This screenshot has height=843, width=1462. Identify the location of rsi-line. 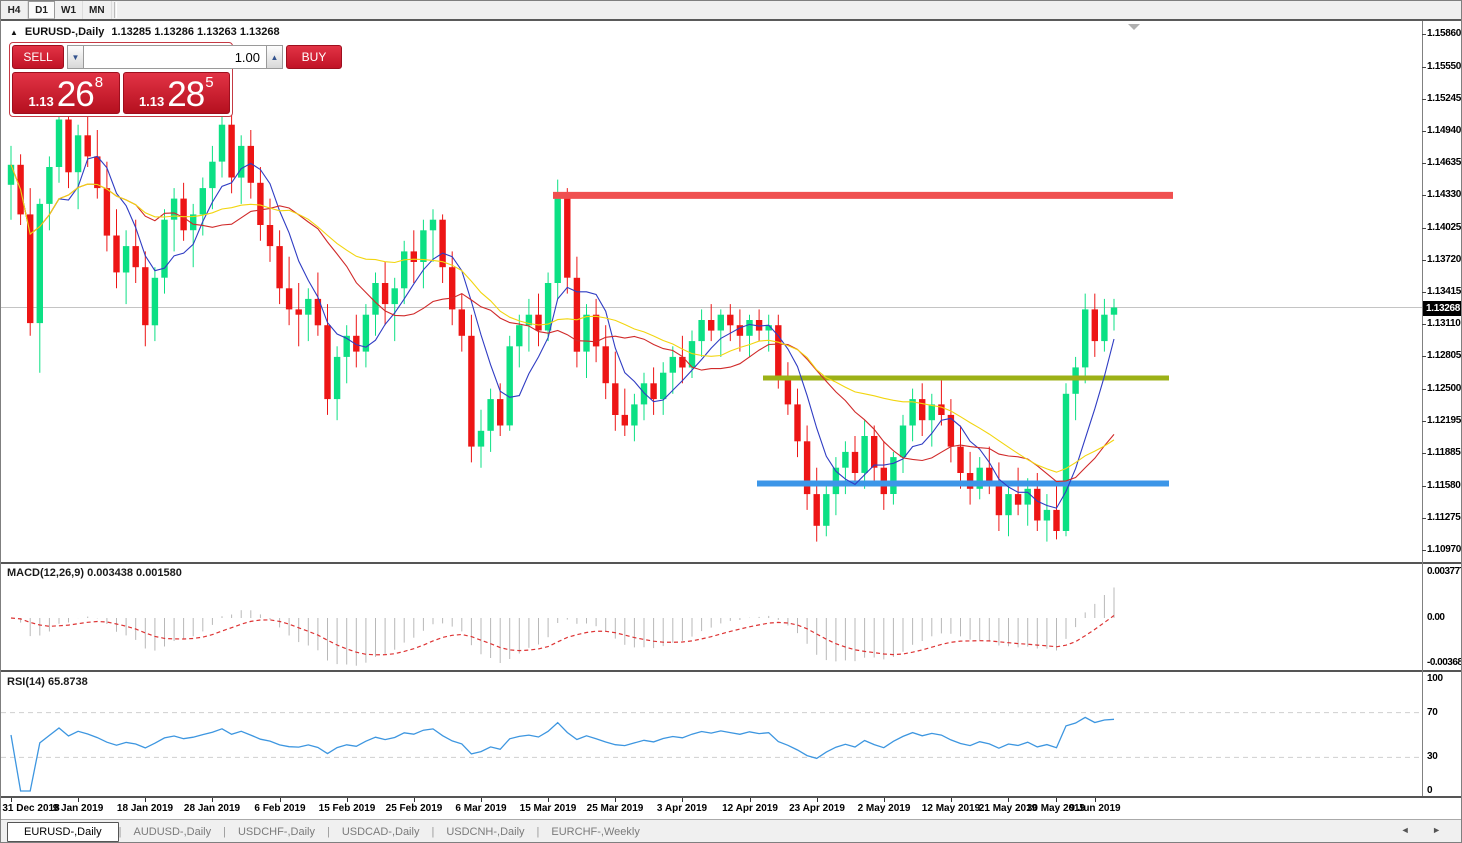
(562, 754).